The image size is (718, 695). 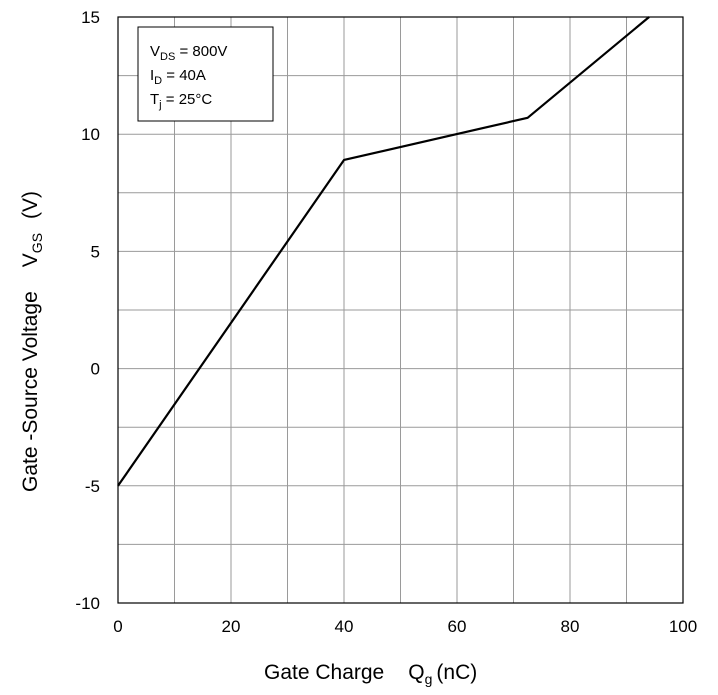 I want to click on condition-vds: VDS = 800V, so click(x=188, y=53).